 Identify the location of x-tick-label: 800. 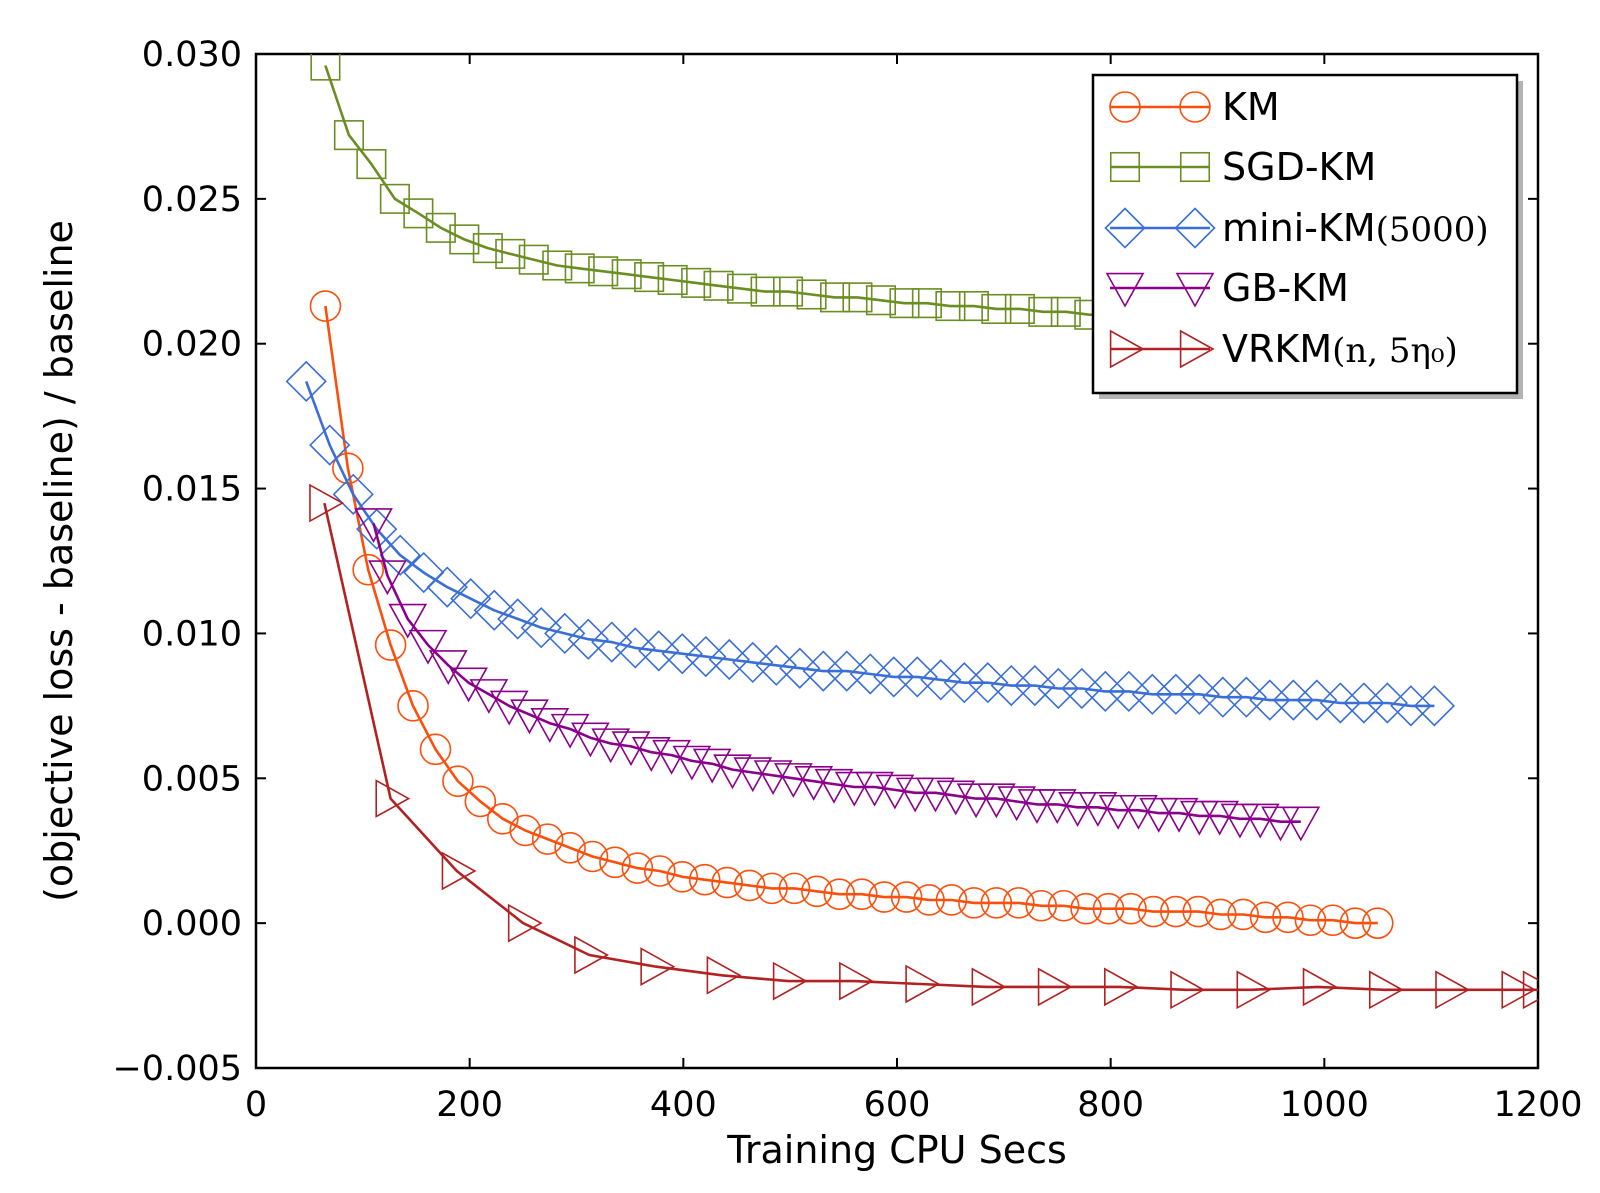
(1110, 1105).